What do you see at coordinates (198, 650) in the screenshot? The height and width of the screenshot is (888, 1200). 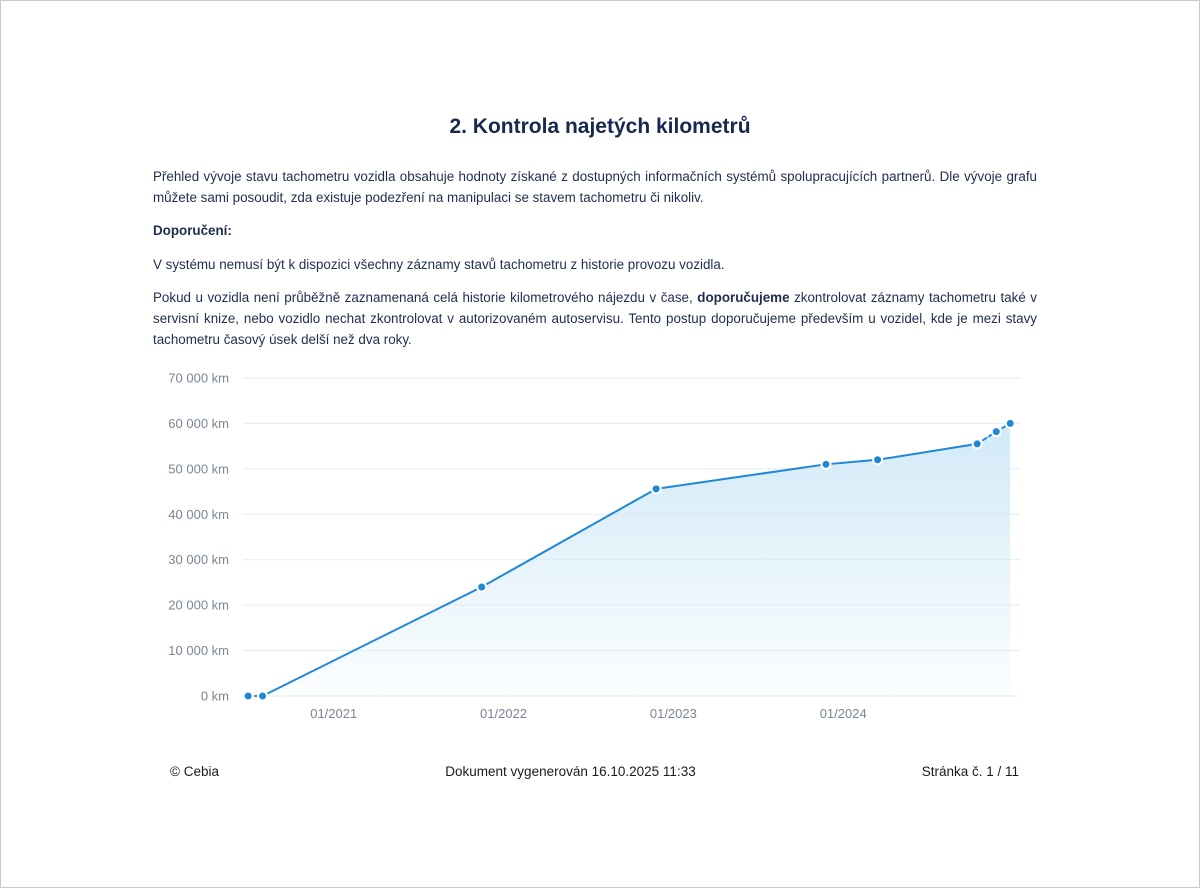 I see `y-tick-label: 10 000 km` at bounding box center [198, 650].